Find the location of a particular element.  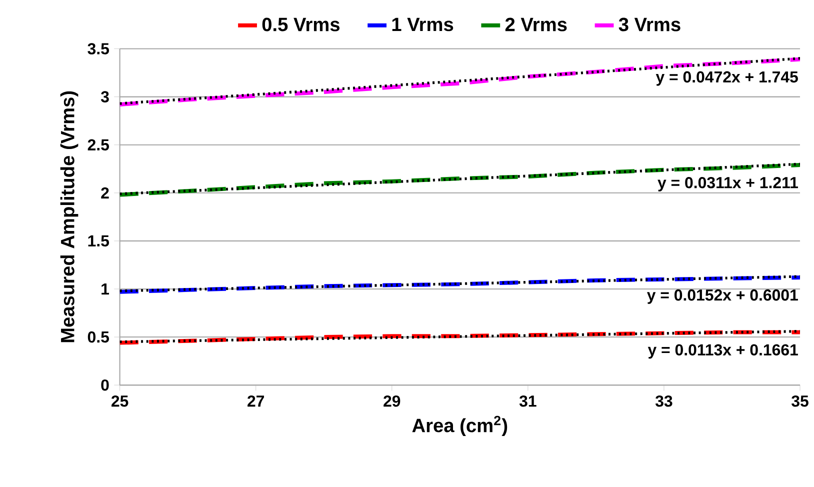

x-tick-label: 35 is located at coordinates (800, 401).